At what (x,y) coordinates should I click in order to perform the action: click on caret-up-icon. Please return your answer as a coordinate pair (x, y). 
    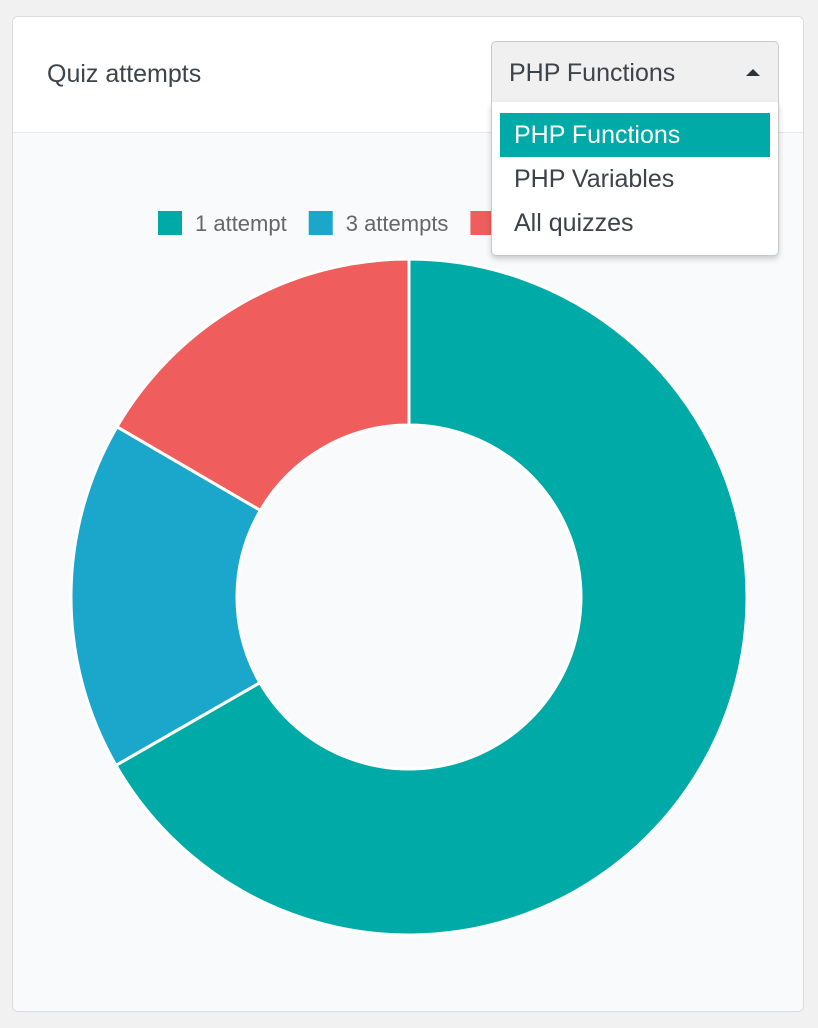
    Looking at the image, I should click on (753, 72).